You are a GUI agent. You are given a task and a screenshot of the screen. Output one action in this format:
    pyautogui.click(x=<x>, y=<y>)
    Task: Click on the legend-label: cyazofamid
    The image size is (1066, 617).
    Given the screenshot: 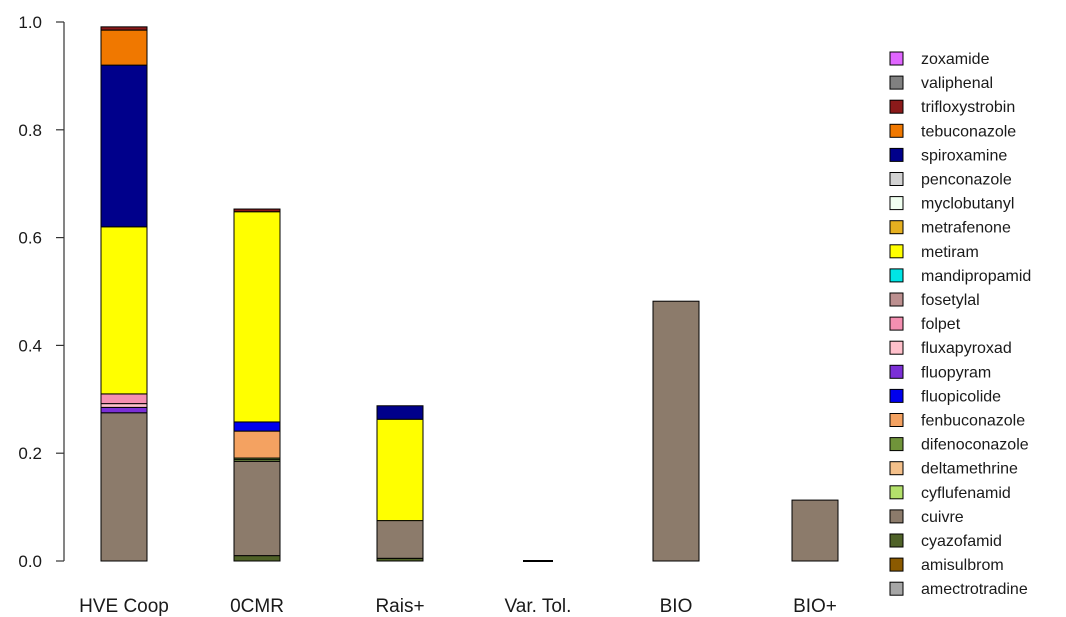 What is the action you would take?
    pyautogui.click(x=961, y=541)
    